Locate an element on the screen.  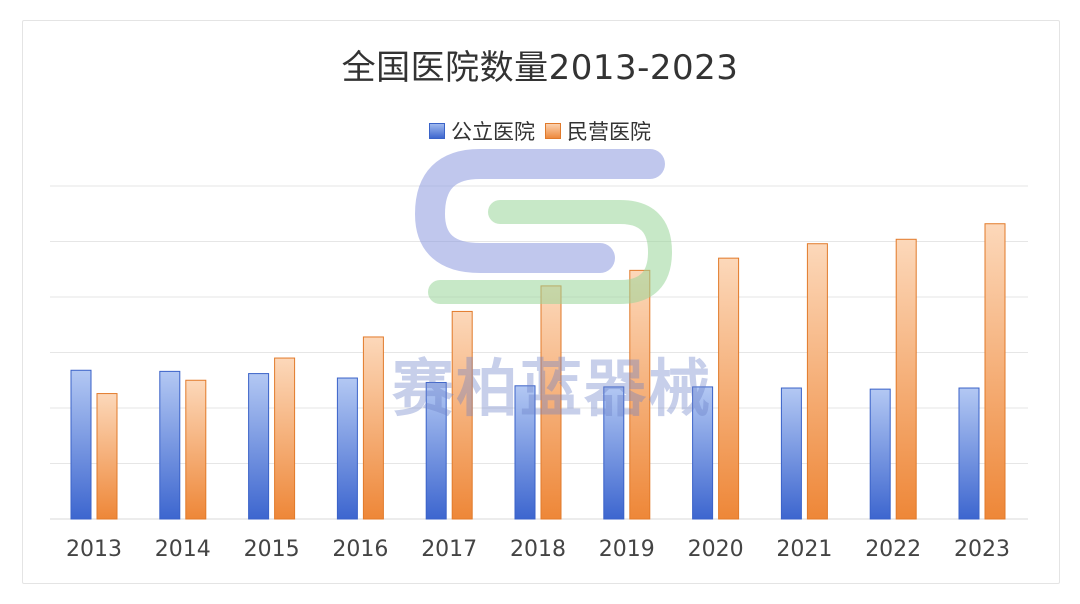
bar-public-2021 is located at coordinates (791, 453).